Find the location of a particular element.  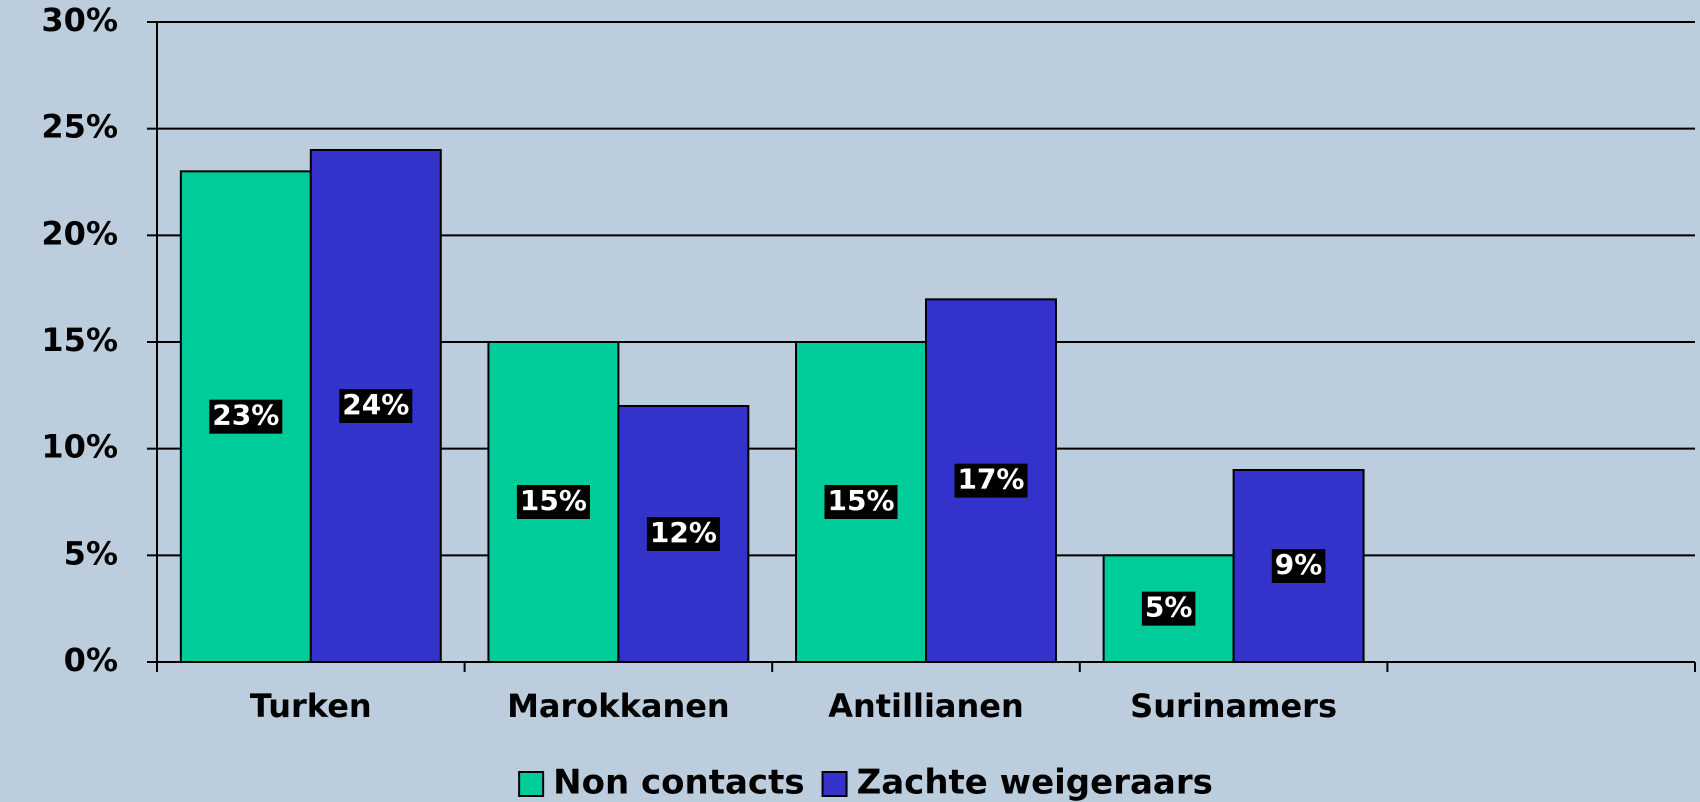

y-tick-label: 20% is located at coordinates (79, 233).